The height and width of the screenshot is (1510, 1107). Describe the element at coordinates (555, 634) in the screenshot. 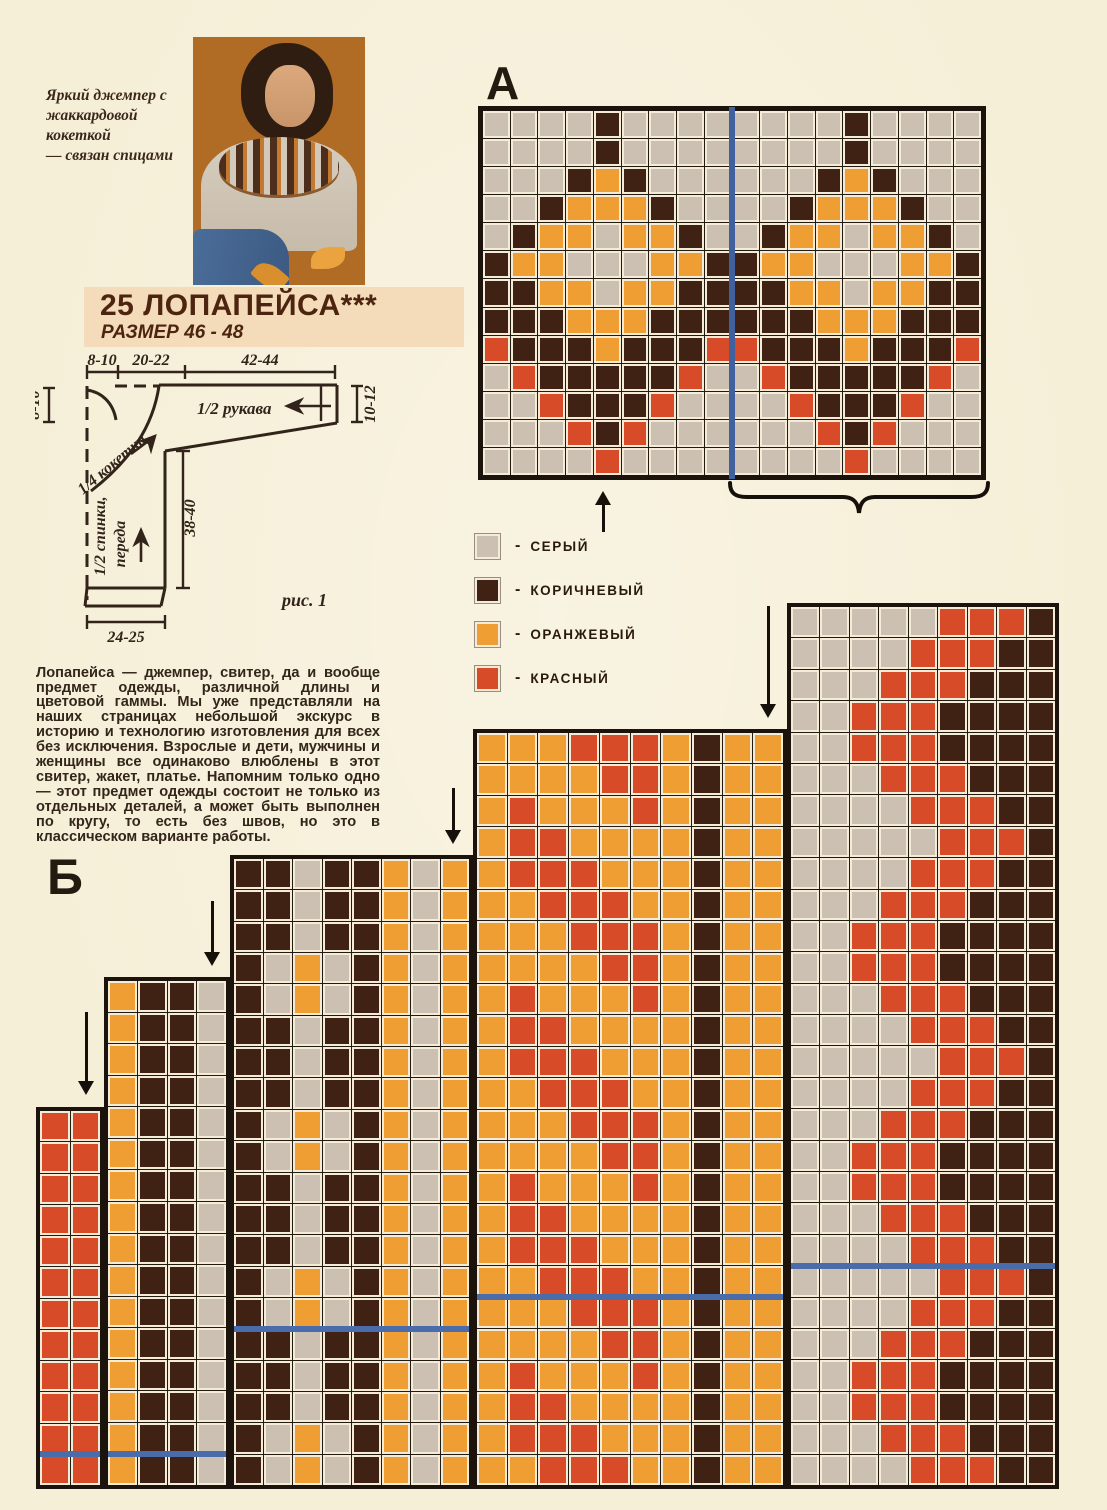

I see `legend-item: - ОРАНЖЕВЫЙ` at that location.